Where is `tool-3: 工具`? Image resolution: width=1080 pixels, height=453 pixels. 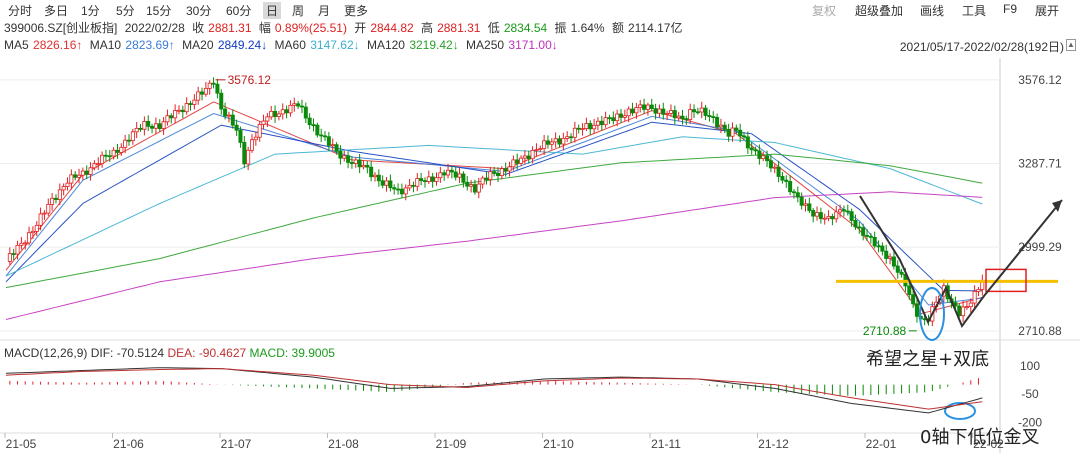 tool-3: 工具 is located at coordinates (974, 11).